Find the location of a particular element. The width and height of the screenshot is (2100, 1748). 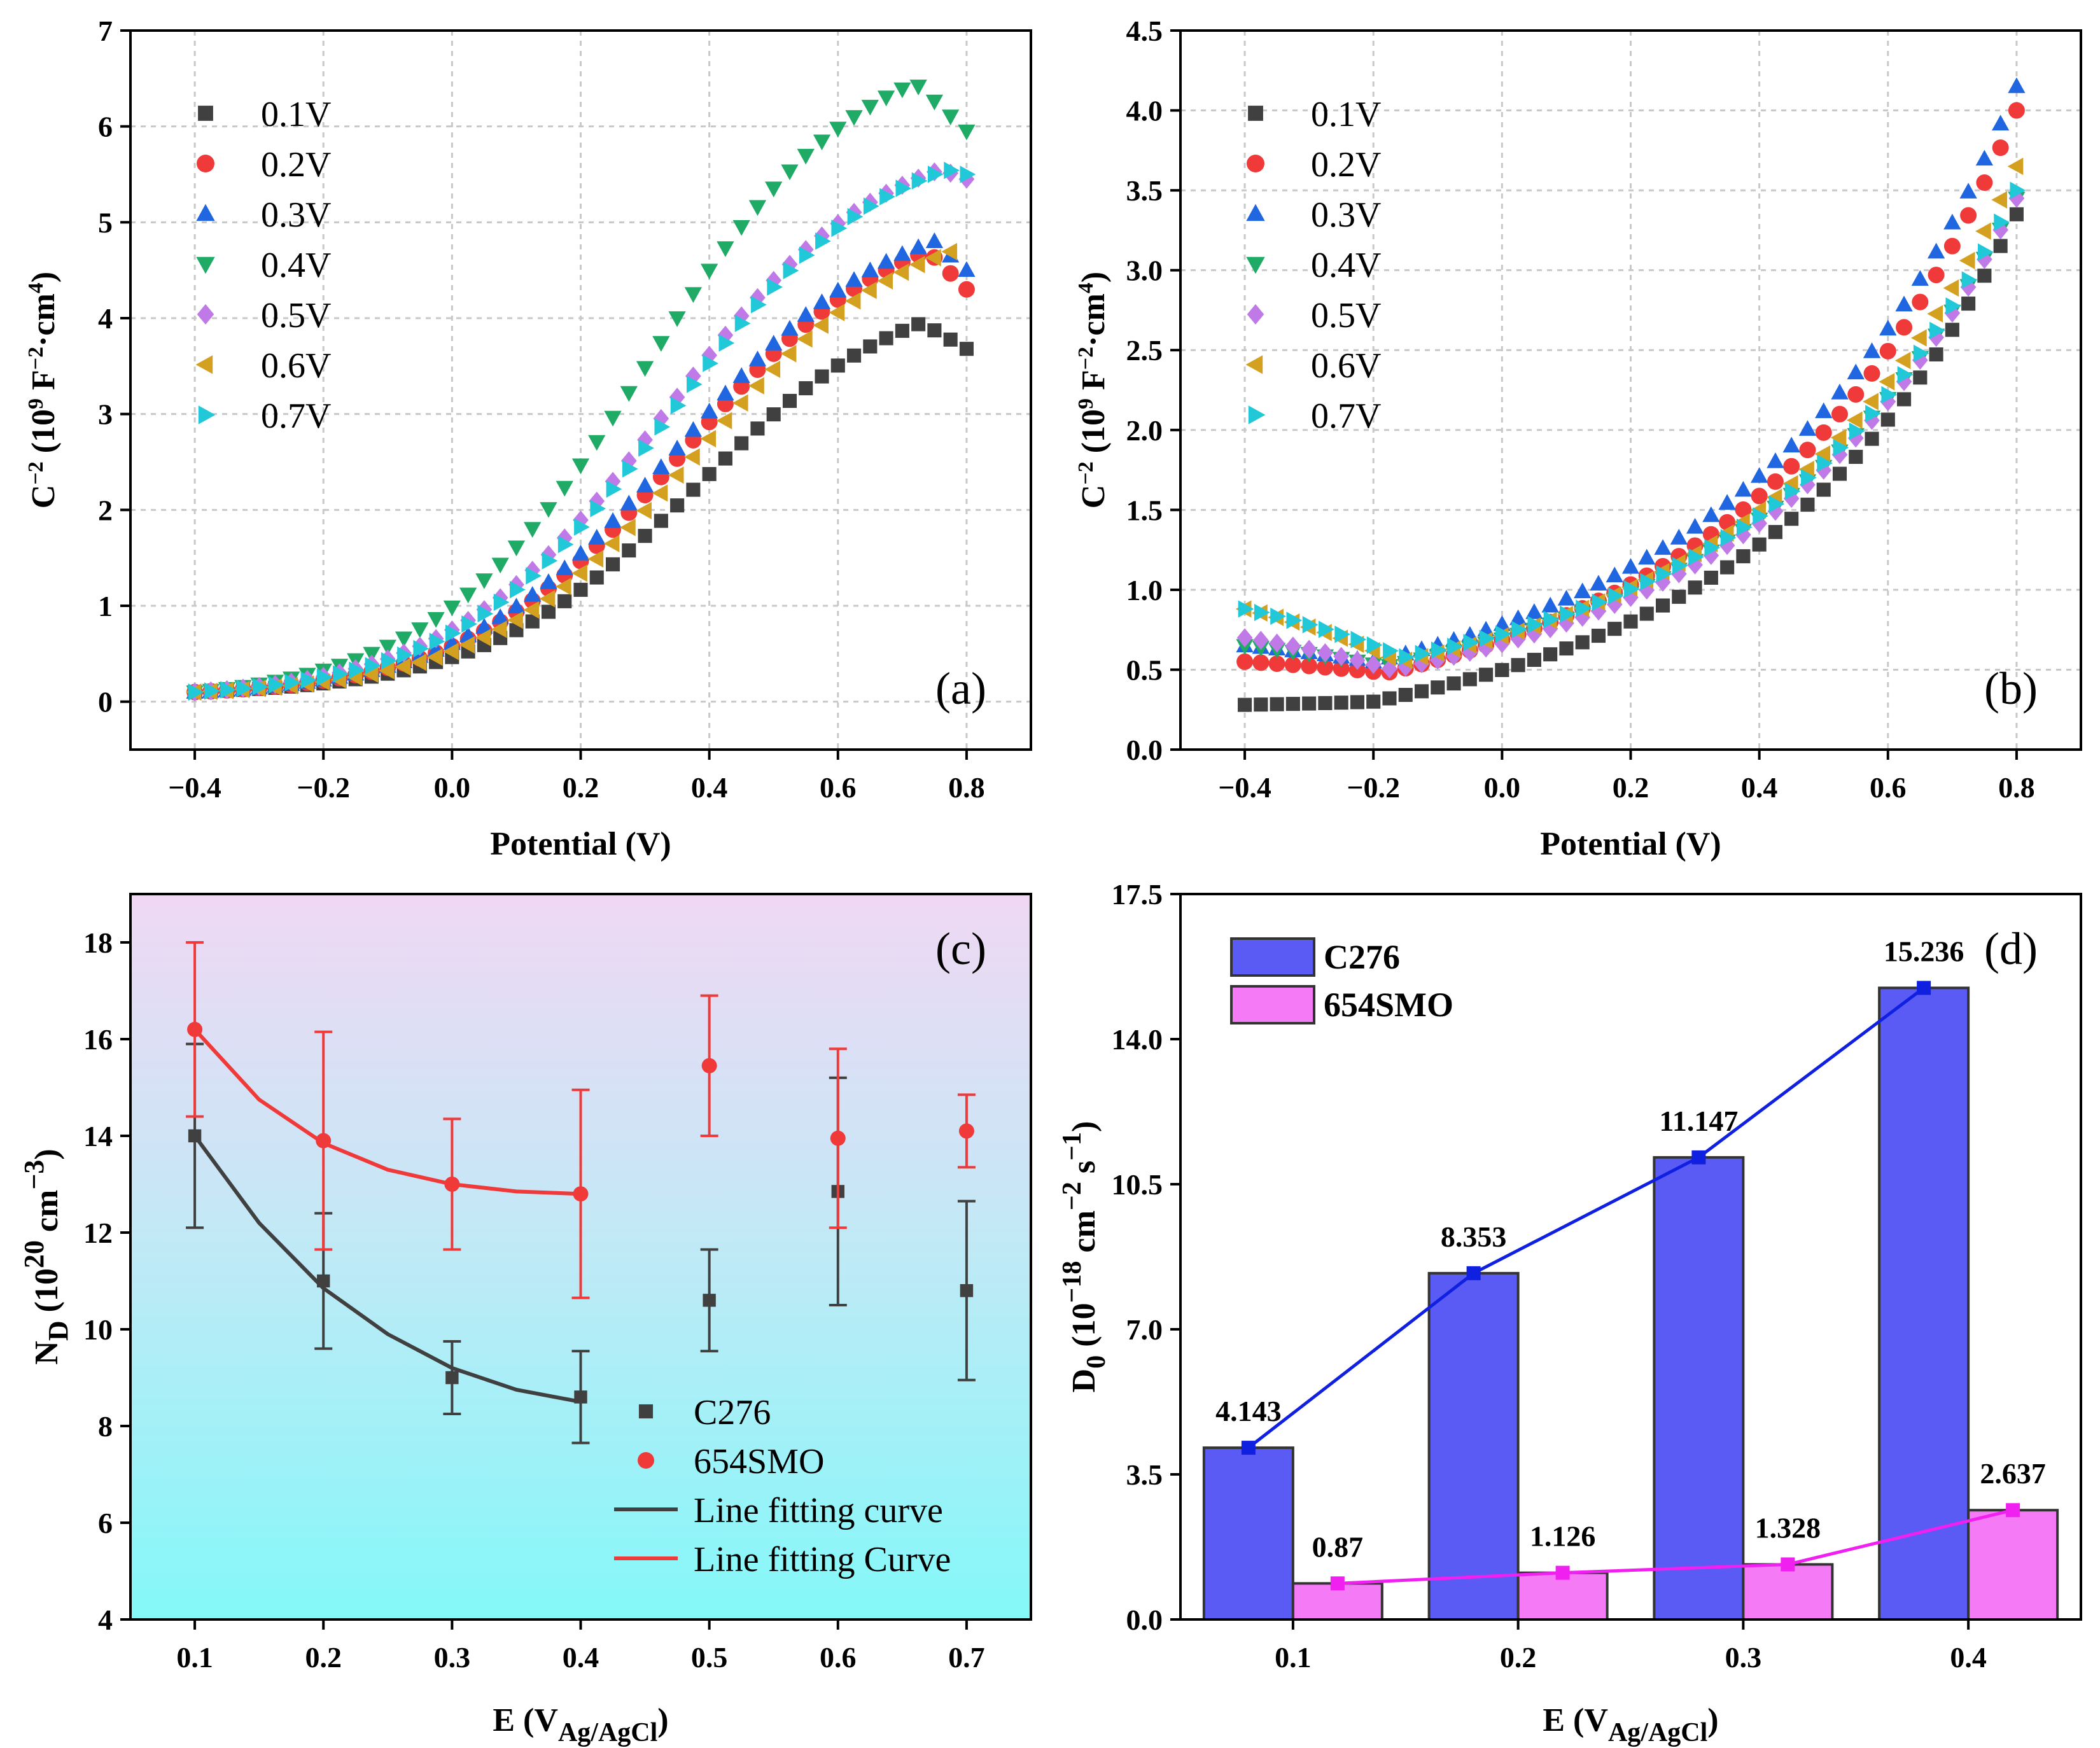

x-label-part: E (V is located at coordinates (525, 1720).